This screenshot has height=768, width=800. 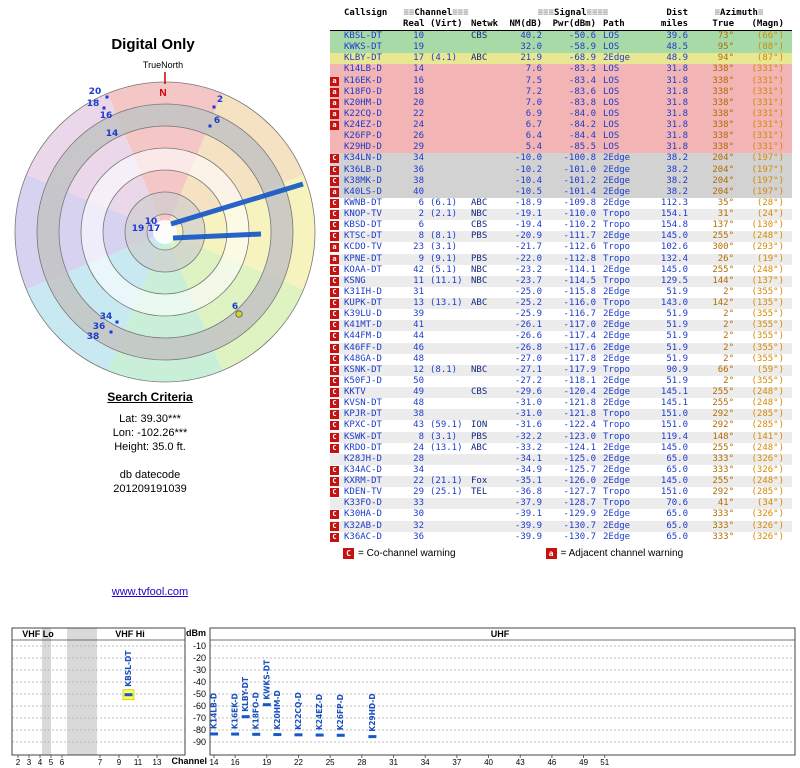 I want to click on power-cell: -110.0, so click(x=579, y=214).